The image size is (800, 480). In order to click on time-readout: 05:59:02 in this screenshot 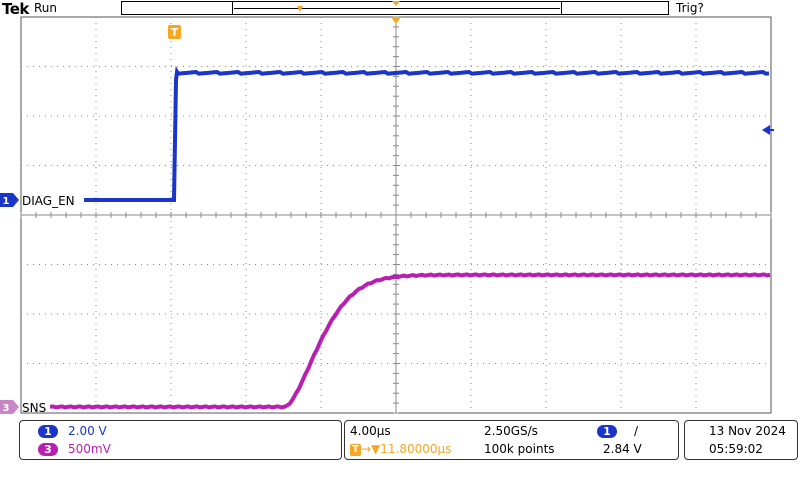, I will do `click(736, 449)`.